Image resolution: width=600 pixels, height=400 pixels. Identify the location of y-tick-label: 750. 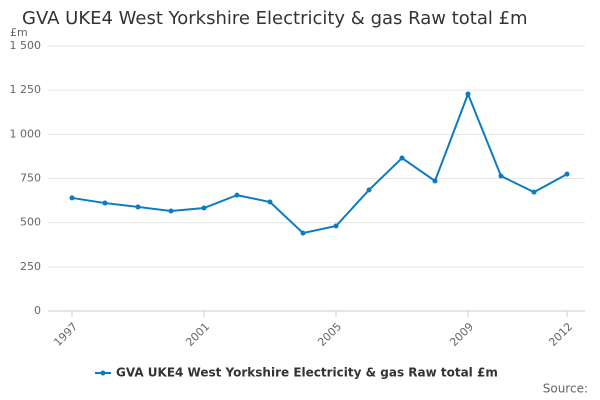
(30, 178).